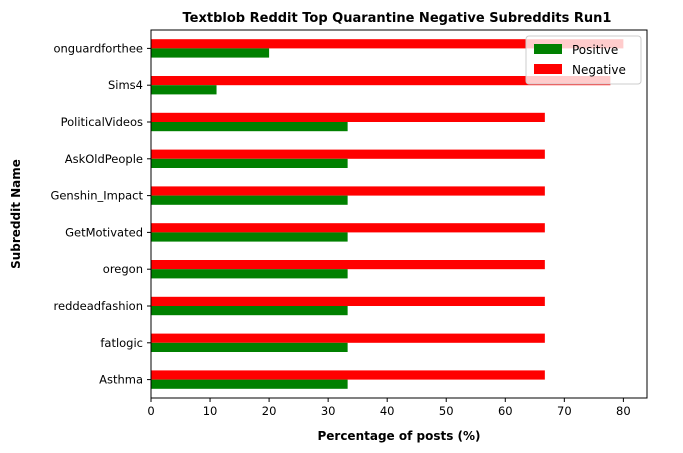 Image resolution: width=683 pixels, height=453 pixels. Describe the element at coordinates (125, 85) in the screenshot. I see `y-tick-label-sims4: Sims4` at that location.